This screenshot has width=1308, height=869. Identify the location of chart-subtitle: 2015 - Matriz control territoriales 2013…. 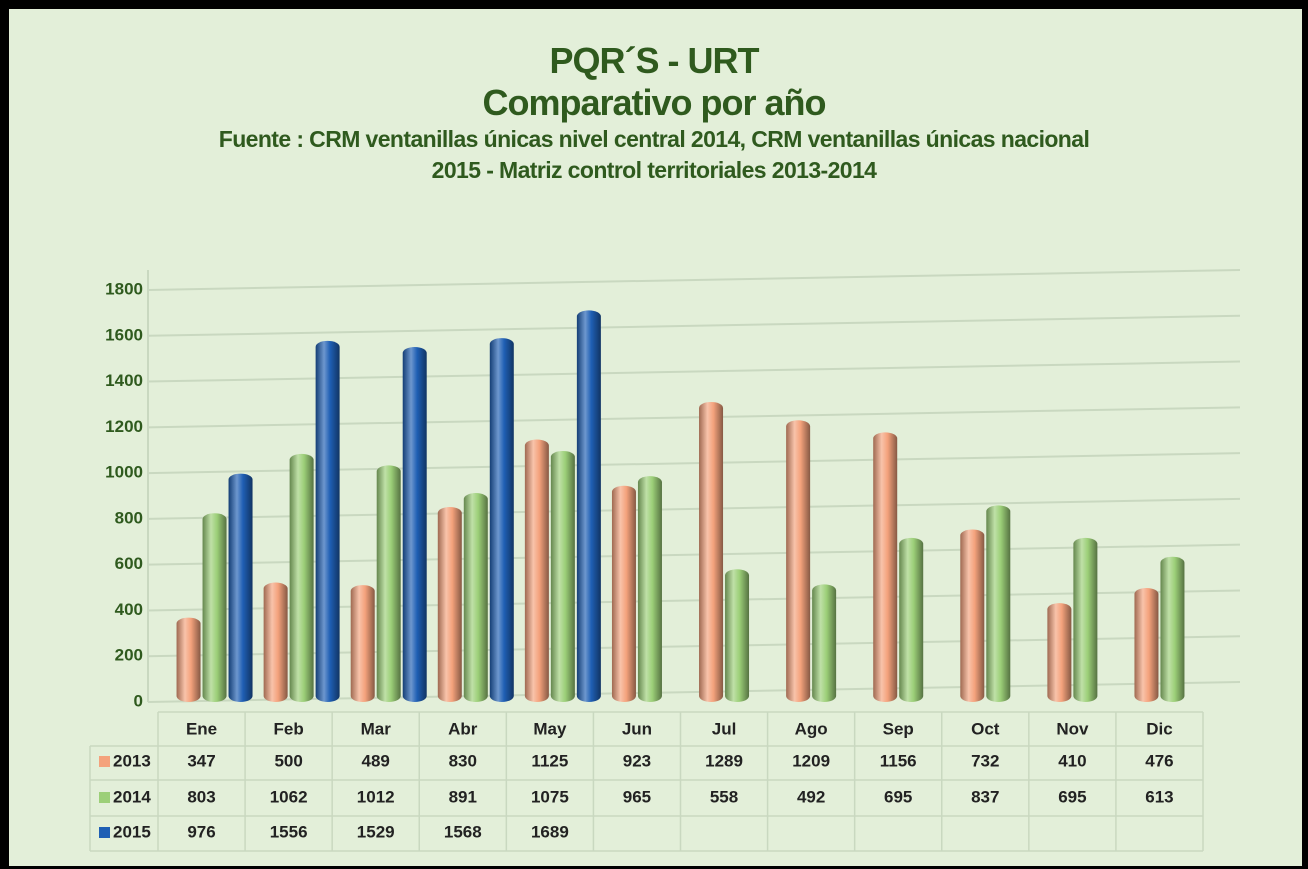
(654, 170).